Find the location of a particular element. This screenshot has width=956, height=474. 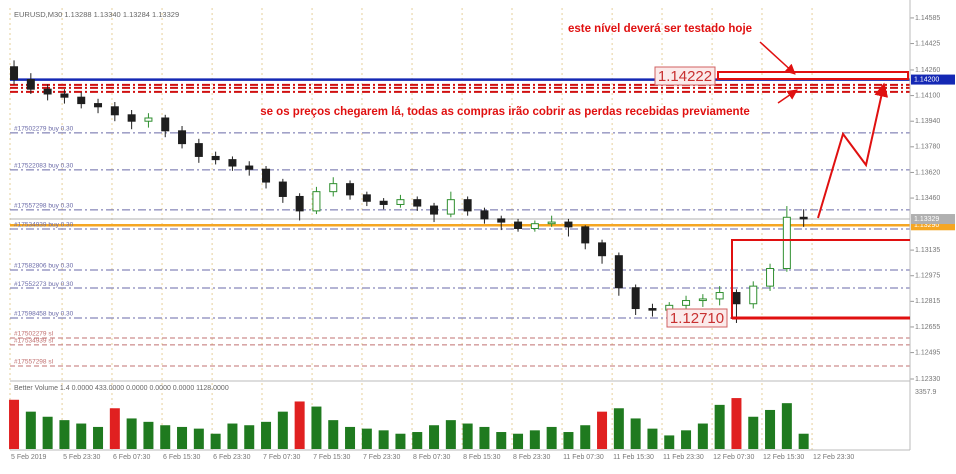

y-tick-label: 1.13135 is located at coordinates (927, 250).